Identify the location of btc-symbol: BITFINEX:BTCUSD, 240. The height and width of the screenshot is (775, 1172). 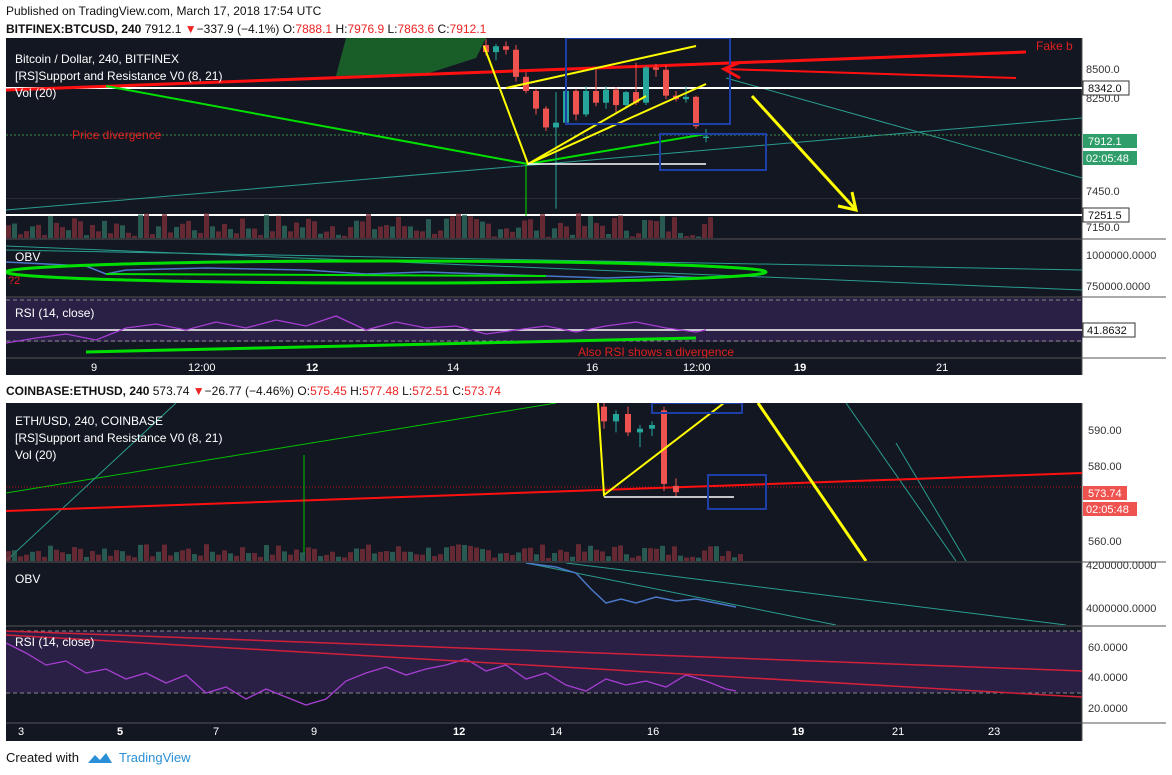
(74, 29).